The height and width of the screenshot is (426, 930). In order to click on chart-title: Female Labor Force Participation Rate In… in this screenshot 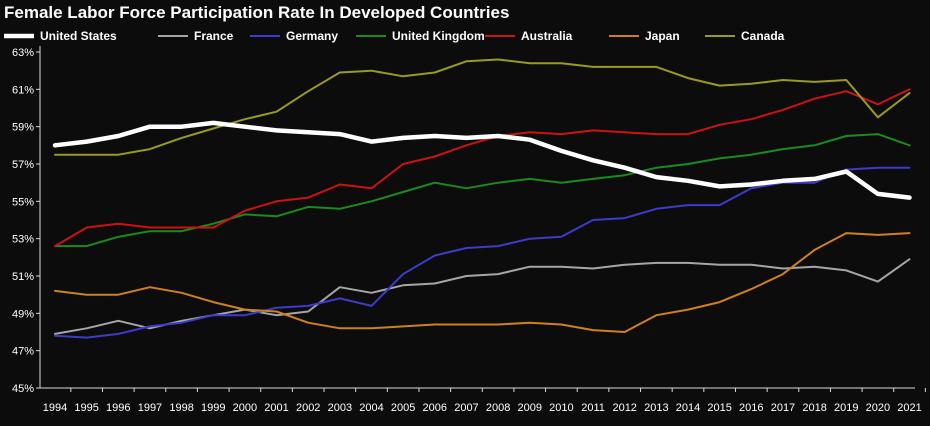, I will do `click(257, 12)`.